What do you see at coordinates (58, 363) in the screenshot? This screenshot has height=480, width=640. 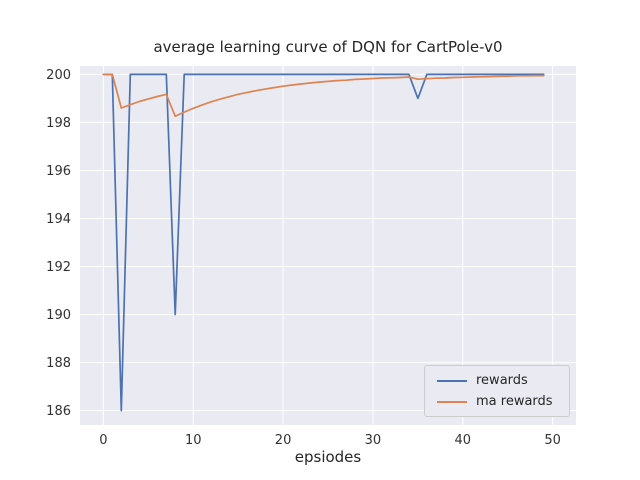 I see `y-tick-label: 188` at bounding box center [58, 363].